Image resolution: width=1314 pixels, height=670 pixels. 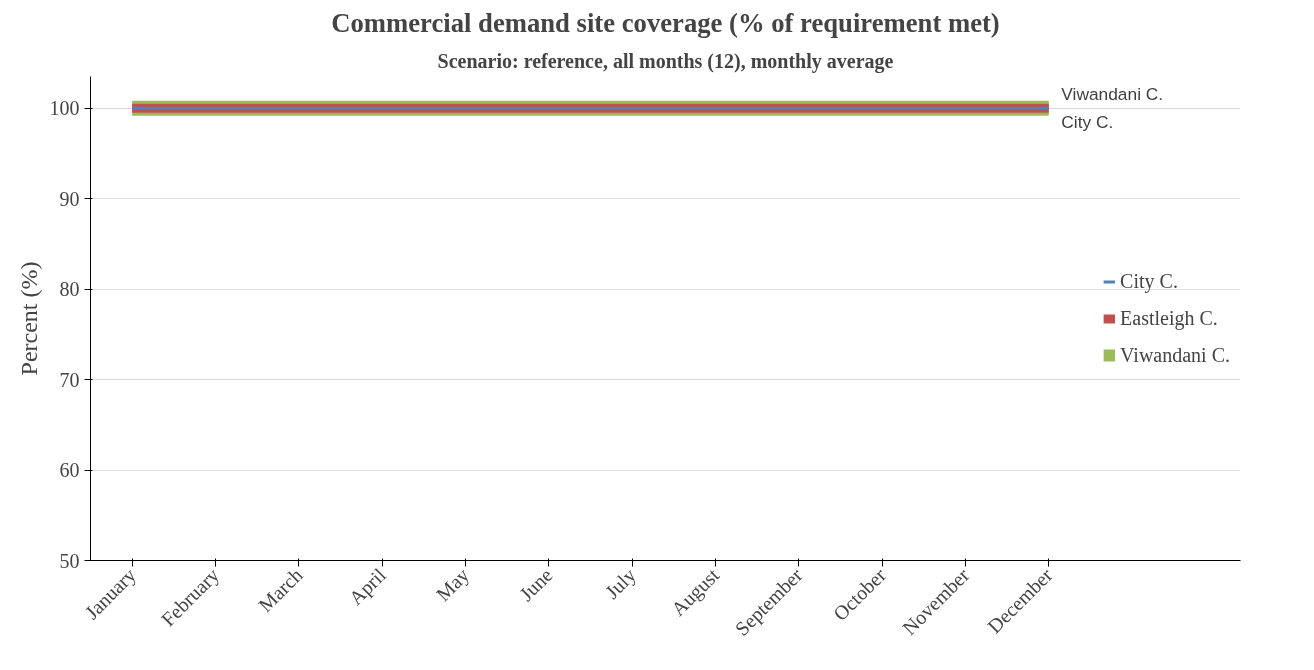 I want to click on x-tick-label: May, so click(x=452, y=584).